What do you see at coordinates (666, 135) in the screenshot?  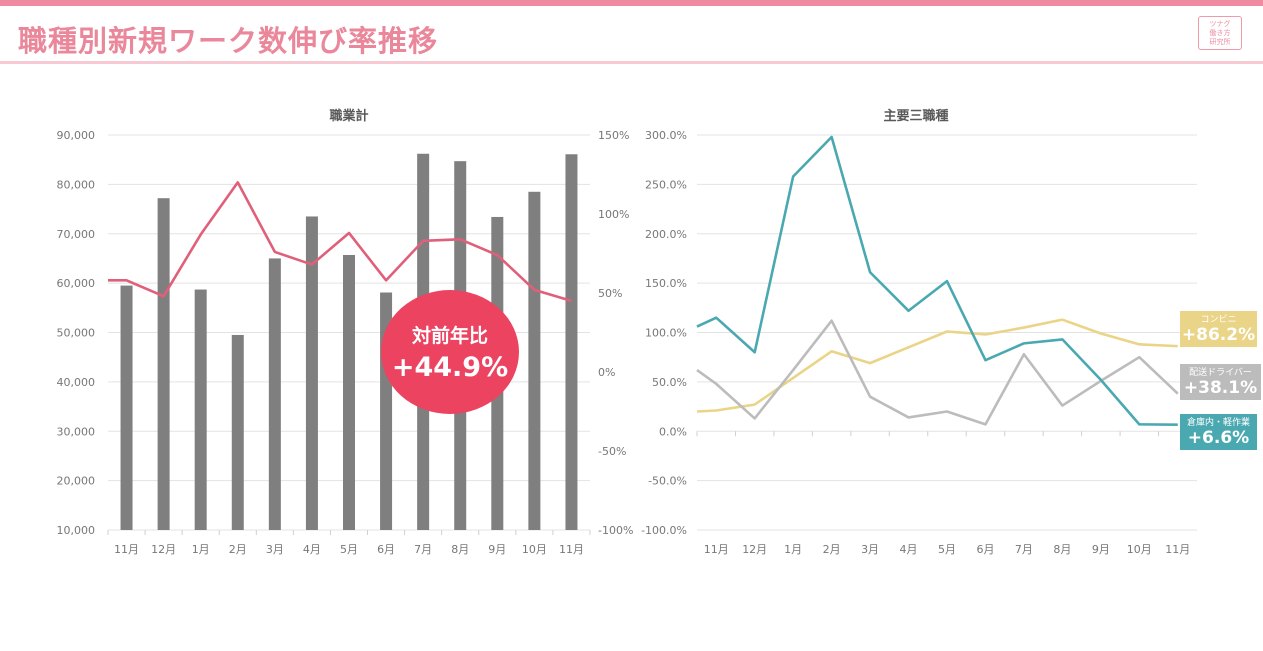 I see `y-tick-label: 300.0%` at bounding box center [666, 135].